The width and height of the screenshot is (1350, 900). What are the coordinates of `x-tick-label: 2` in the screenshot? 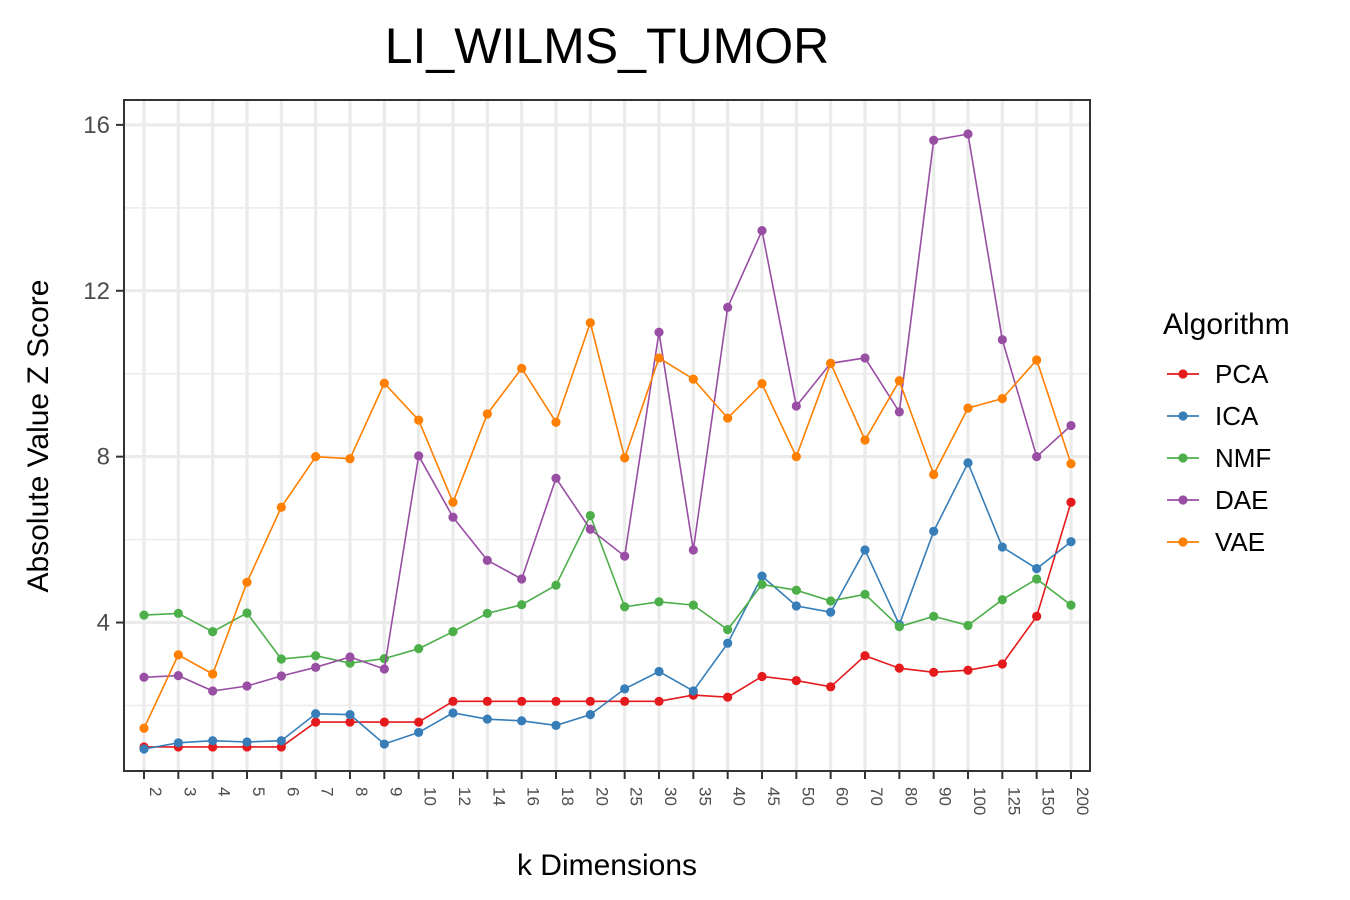 It's located at (155, 791).